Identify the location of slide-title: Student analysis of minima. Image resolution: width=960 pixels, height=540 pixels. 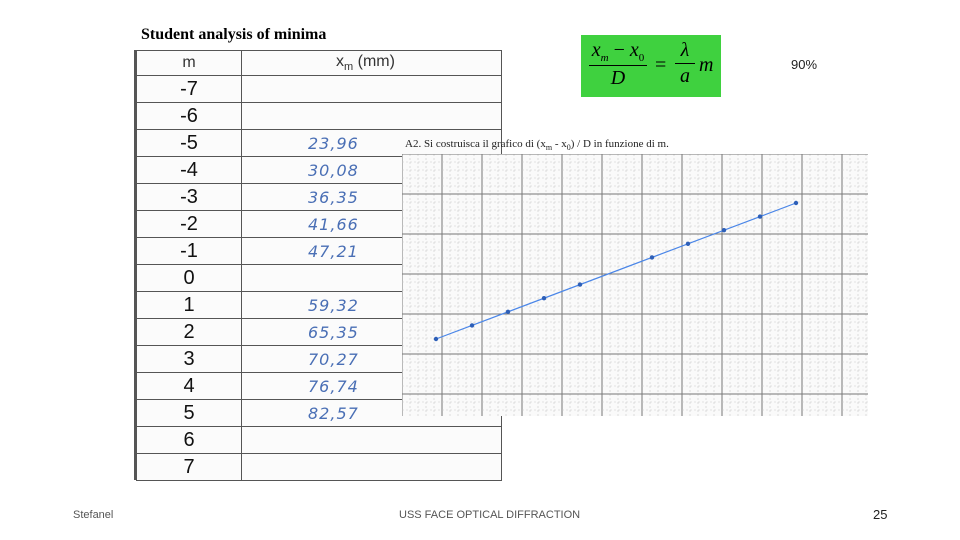
(234, 34).